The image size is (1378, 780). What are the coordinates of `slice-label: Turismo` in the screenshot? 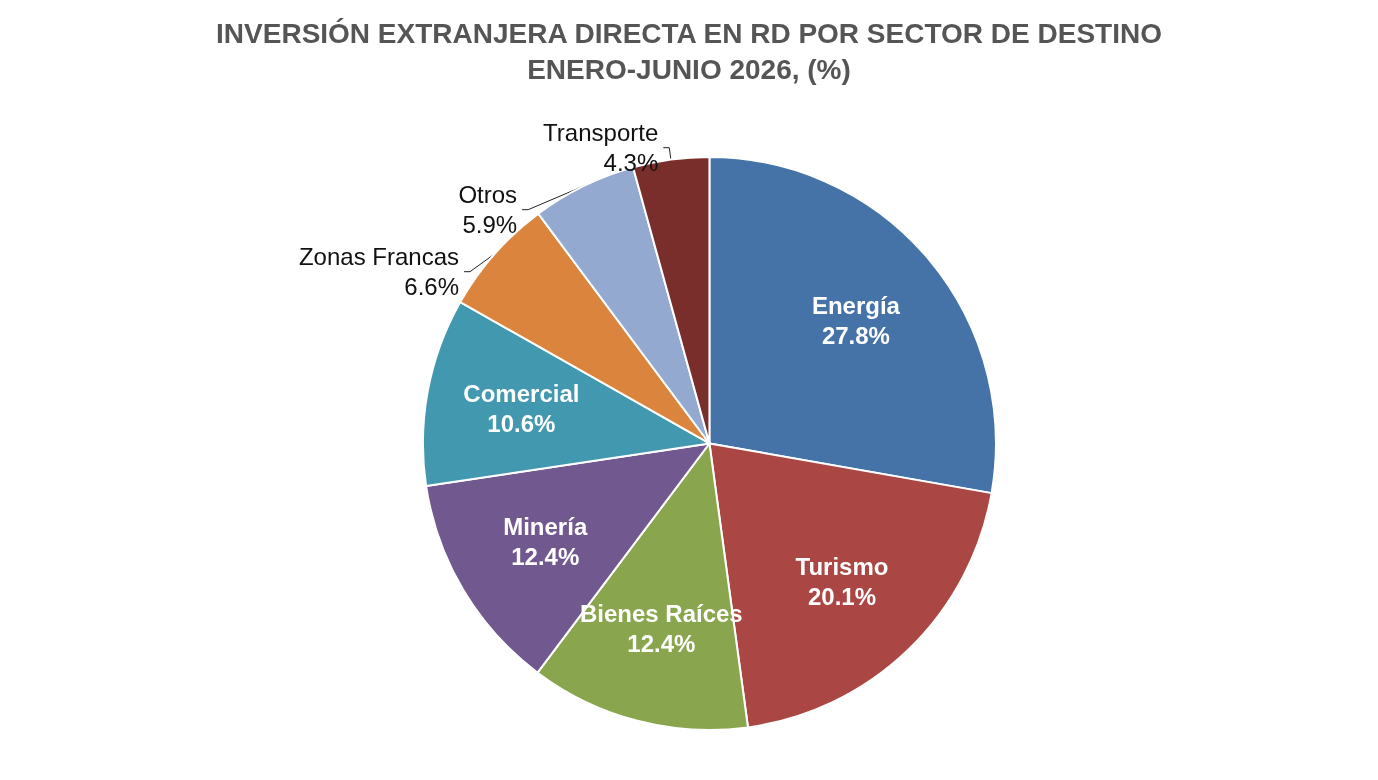 It's located at (842, 566).